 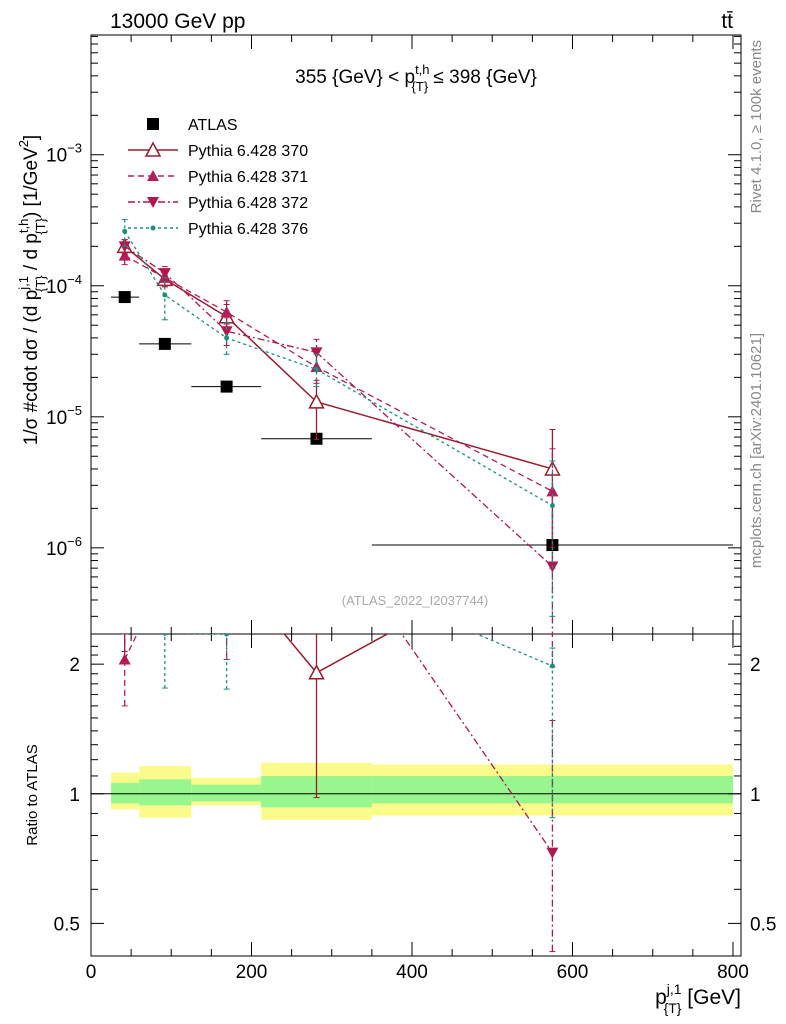 What do you see at coordinates (482, 77) in the screenshot?
I see `title-post: ≤ 398 {GeV}` at bounding box center [482, 77].